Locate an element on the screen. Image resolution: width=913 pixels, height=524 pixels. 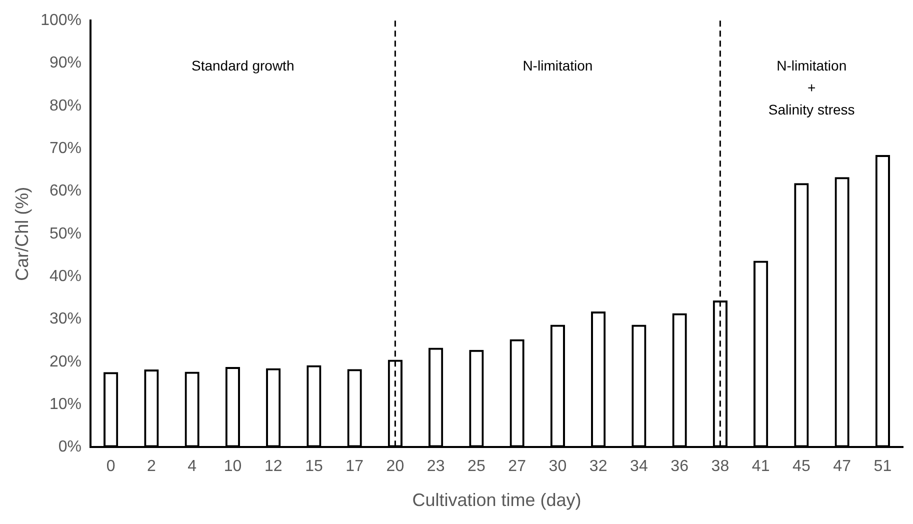
x-tick-label: 36 is located at coordinates (679, 467).